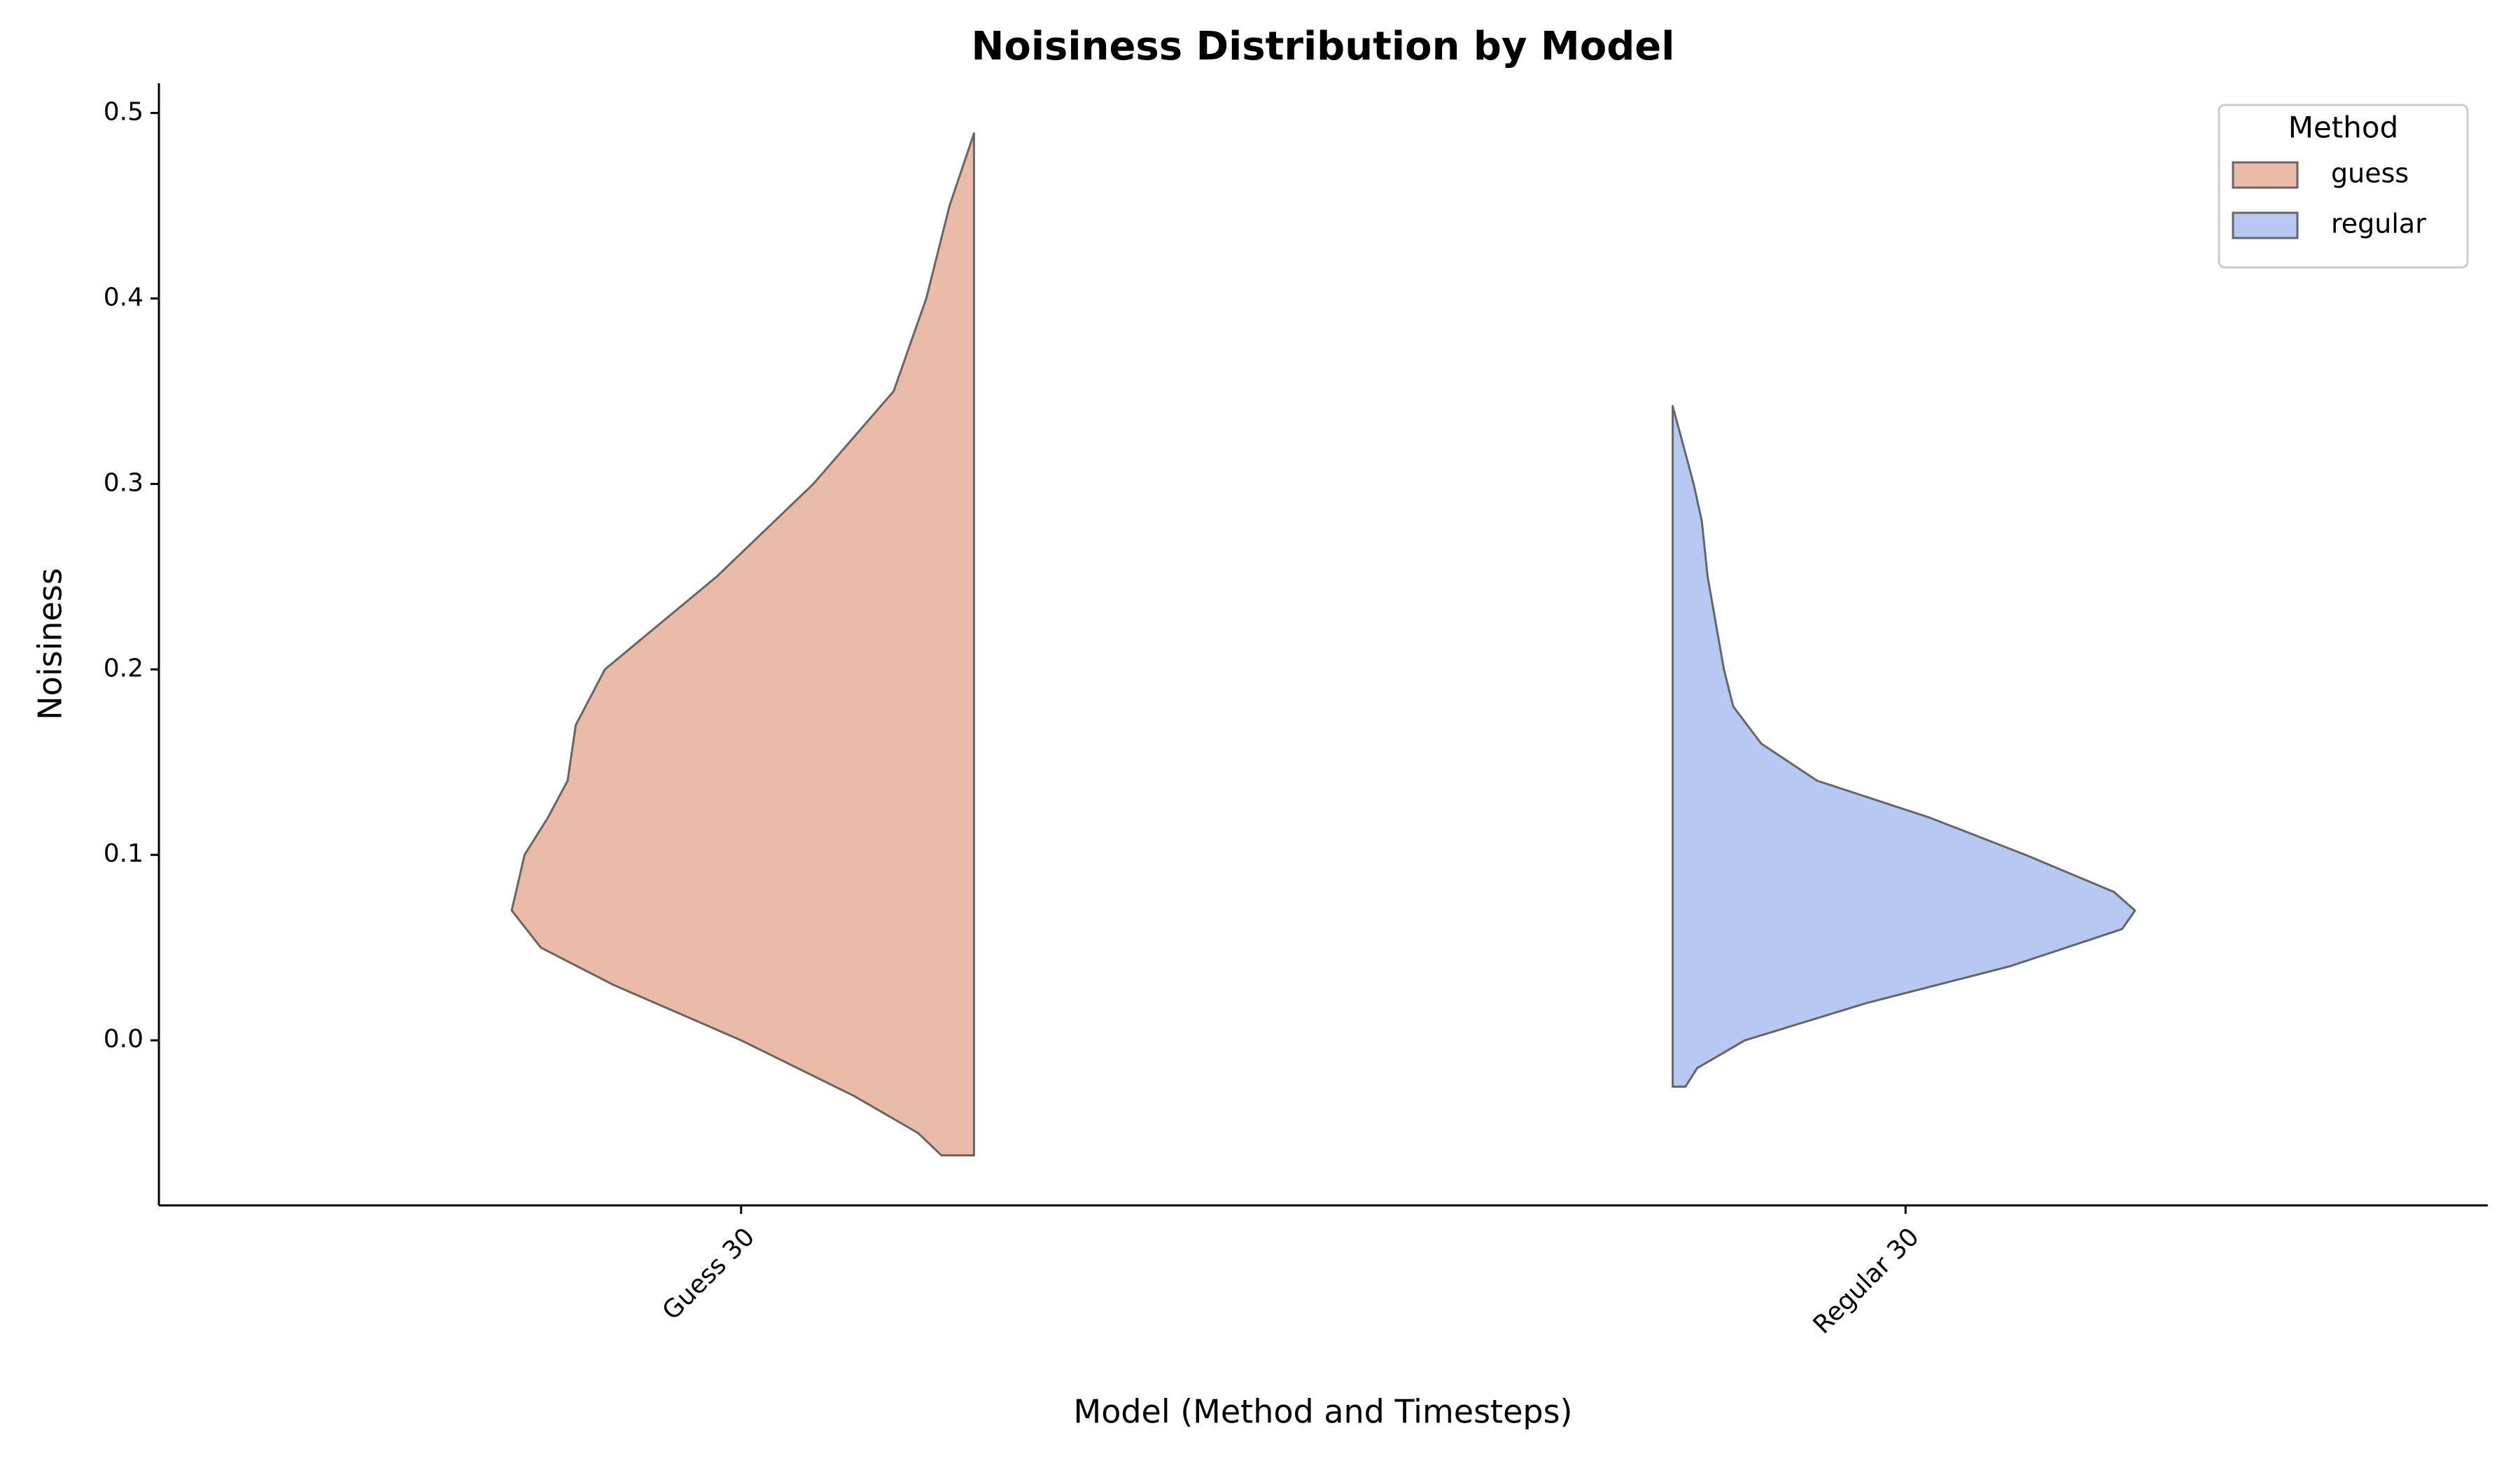 Image resolution: width=2520 pixels, height=1470 pixels. Describe the element at coordinates (2370, 173) in the screenshot. I see `legend-label: guess` at that location.